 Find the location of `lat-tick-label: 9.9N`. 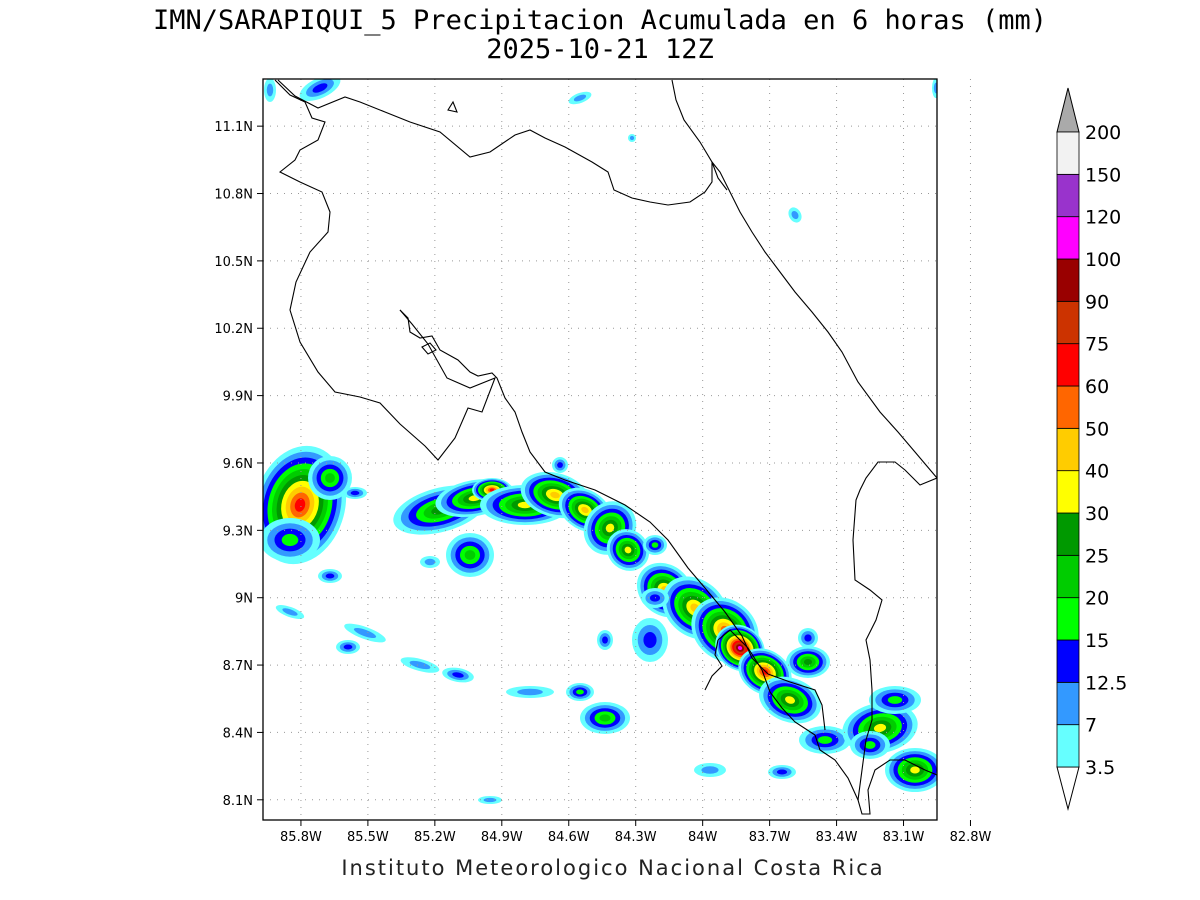

lat-tick-label: 9.9N is located at coordinates (238, 397).